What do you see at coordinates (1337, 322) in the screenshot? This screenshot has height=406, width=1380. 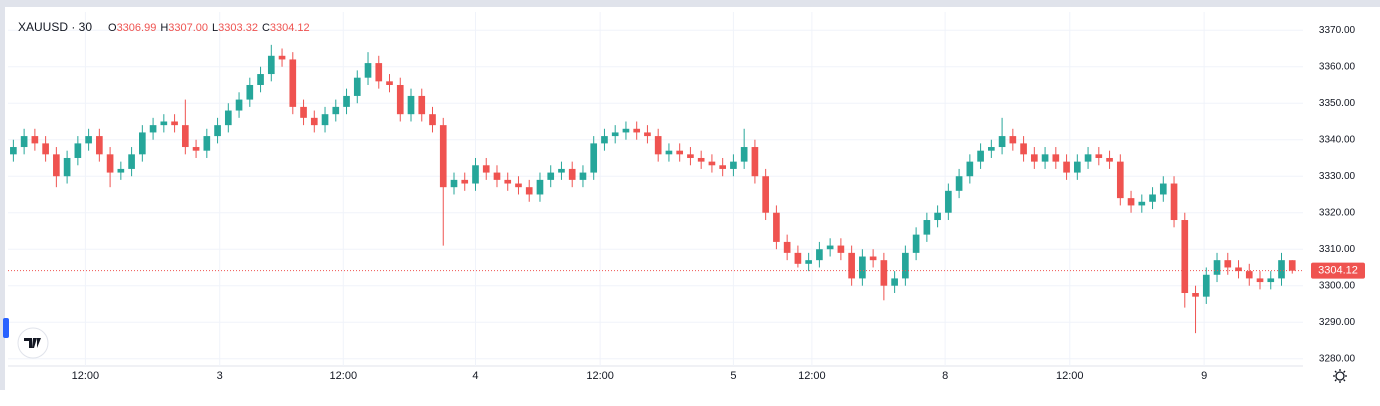 I see `y-tick-label: 3290.00` at bounding box center [1337, 322].